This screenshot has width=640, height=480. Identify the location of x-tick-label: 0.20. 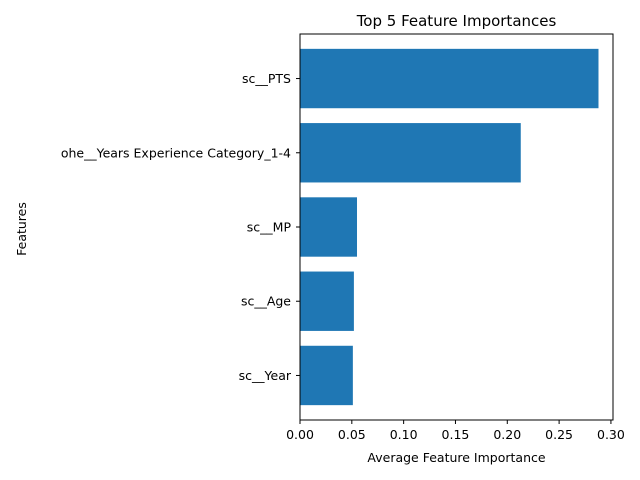
(507, 434).